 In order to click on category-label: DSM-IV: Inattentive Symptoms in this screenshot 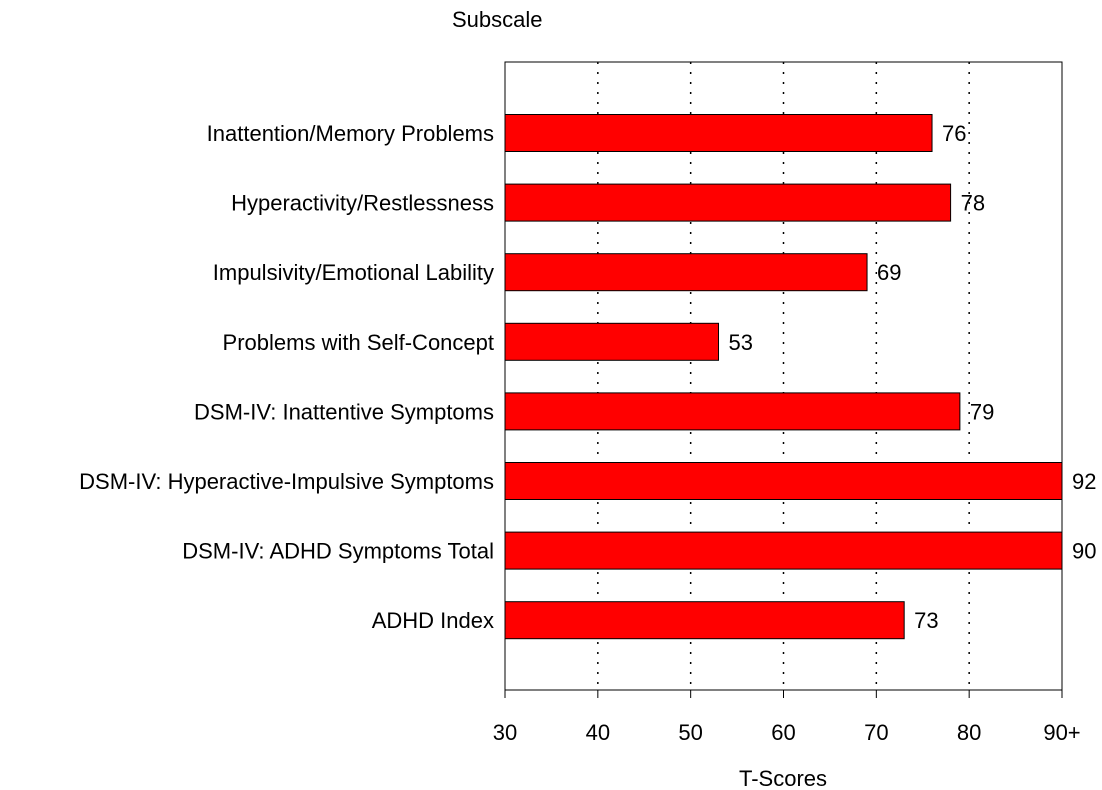, I will do `click(344, 411)`.